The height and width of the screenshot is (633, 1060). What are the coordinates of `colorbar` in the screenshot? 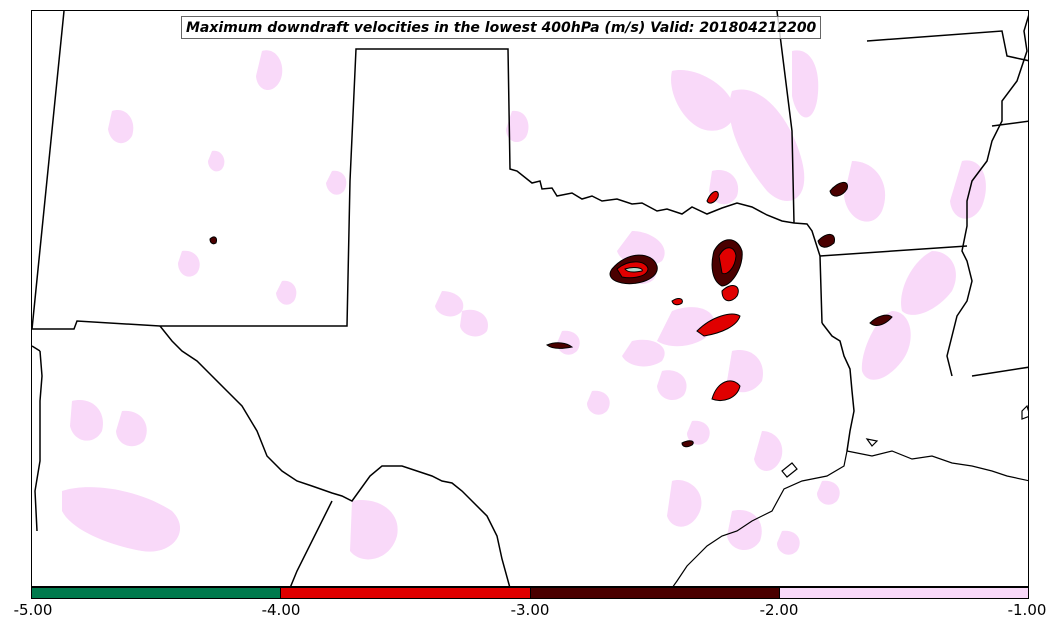 It's located at (530, 593).